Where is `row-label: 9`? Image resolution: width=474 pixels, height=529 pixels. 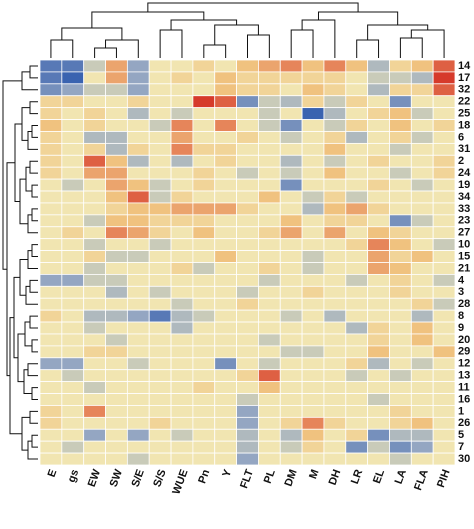
row-label: 9 is located at coordinates (461, 328).